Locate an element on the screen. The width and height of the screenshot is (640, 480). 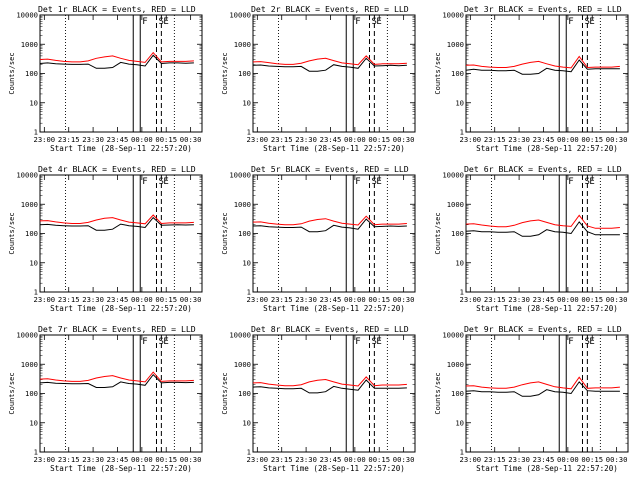
series-events-line is located at coordinates (116, 61).